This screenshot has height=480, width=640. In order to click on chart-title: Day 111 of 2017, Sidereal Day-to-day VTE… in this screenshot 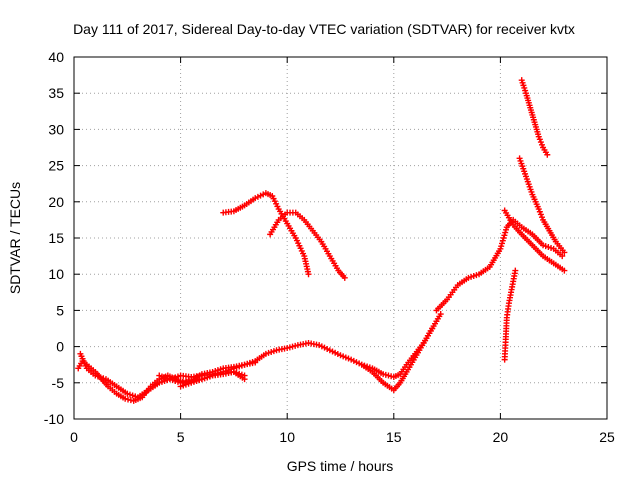, I will do `click(324, 29)`.